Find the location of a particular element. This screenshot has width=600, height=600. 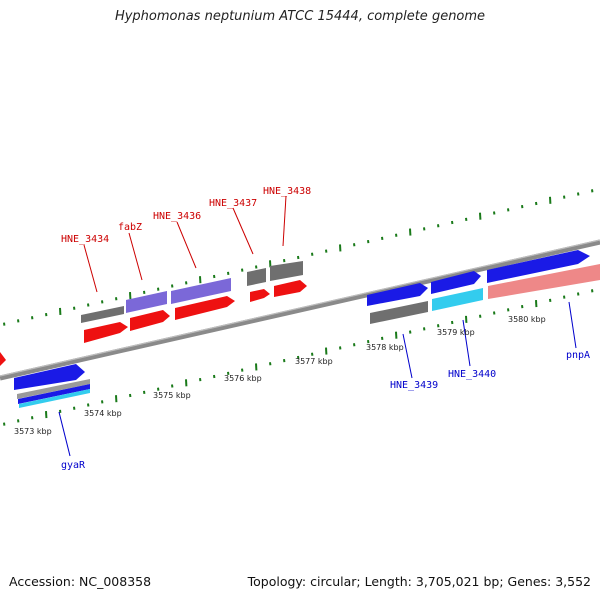

gene-hne3438-gray is located at coordinates (286, 271).